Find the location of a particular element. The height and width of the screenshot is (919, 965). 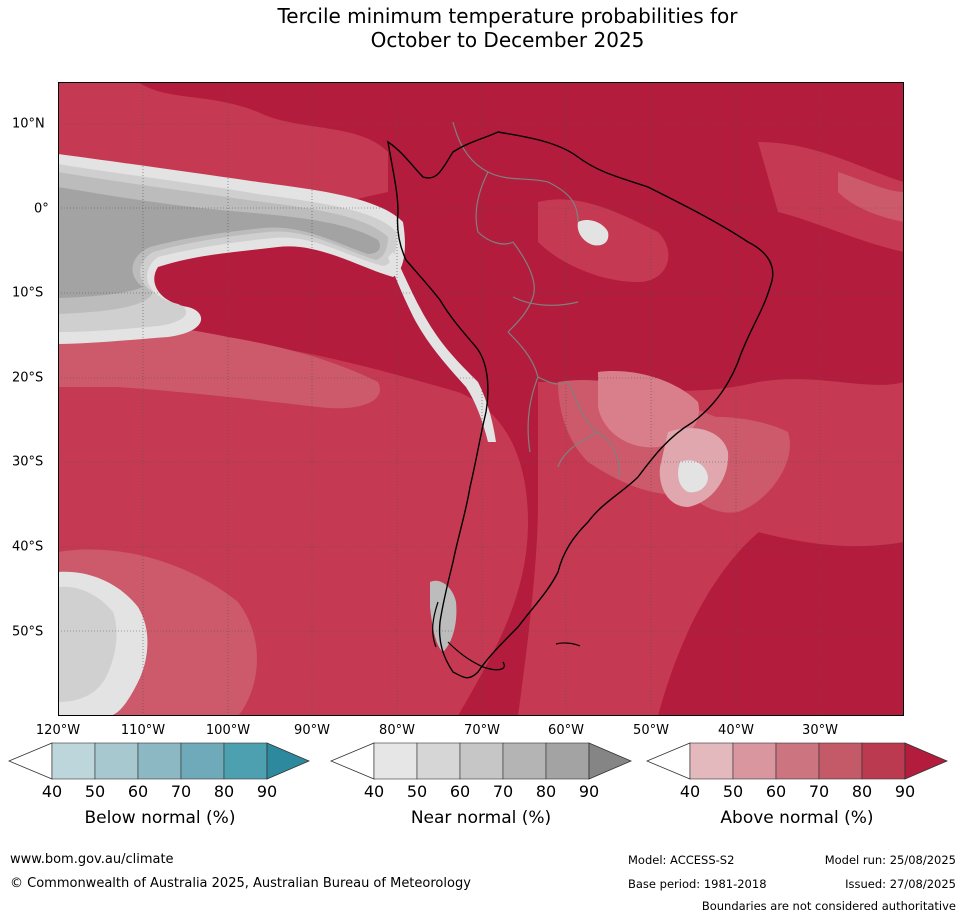

near-tick-90: 90 is located at coordinates (589, 791).